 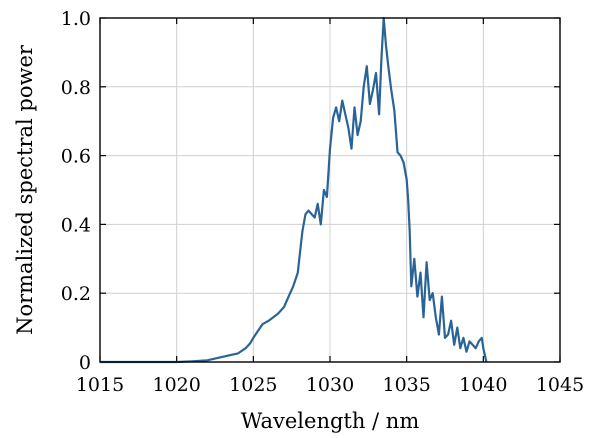 What do you see at coordinates (76, 191) in the screenshot?
I see `y-tick-labels: 0 0.2 0.4 0.6 0.8 1.0` at bounding box center [76, 191].